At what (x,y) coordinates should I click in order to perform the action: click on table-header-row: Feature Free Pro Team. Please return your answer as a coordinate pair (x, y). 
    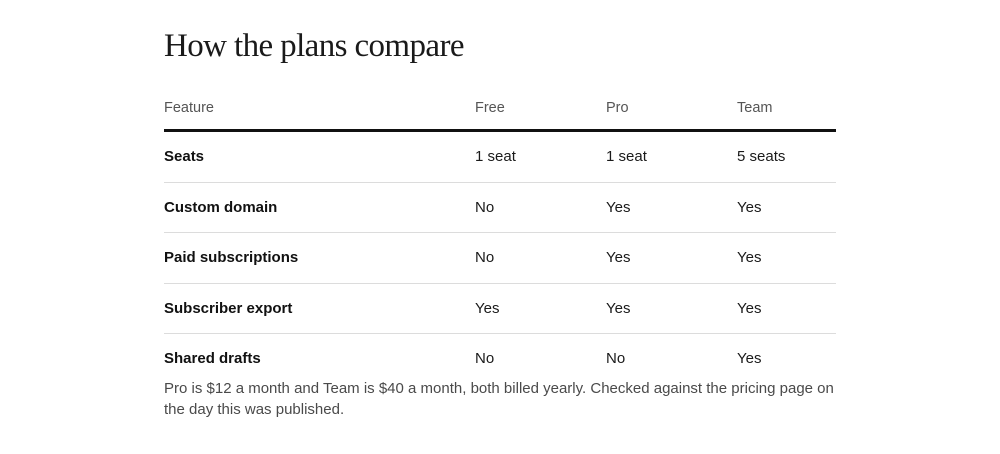
    Looking at the image, I should click on (500, 109).